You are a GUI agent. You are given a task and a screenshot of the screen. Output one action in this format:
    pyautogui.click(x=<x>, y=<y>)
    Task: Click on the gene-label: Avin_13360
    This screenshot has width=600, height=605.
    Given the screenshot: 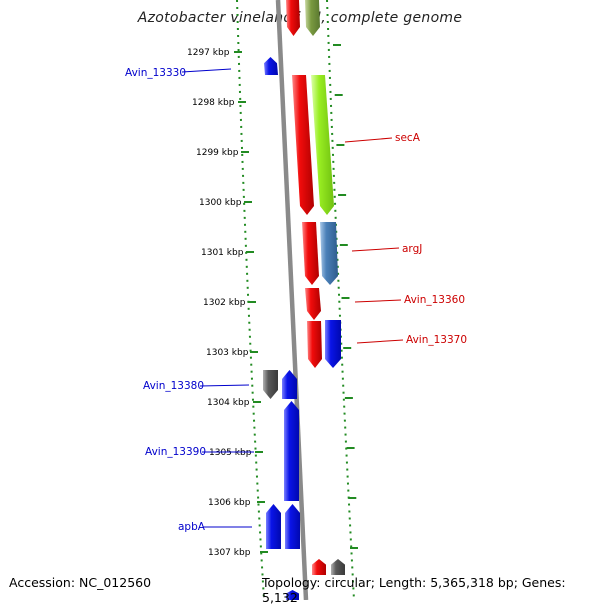 What is the action you would take?
    pyautogui.click(x=434, y=300)
    